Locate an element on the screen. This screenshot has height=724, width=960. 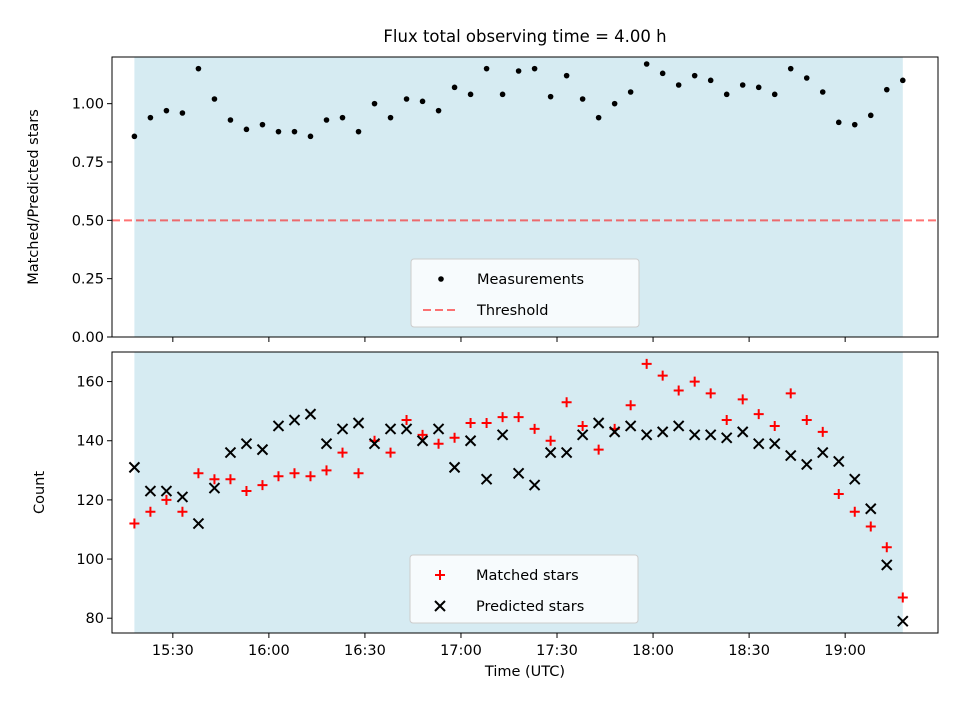
legend-label: Threshold is located at coordinates (512, 311).